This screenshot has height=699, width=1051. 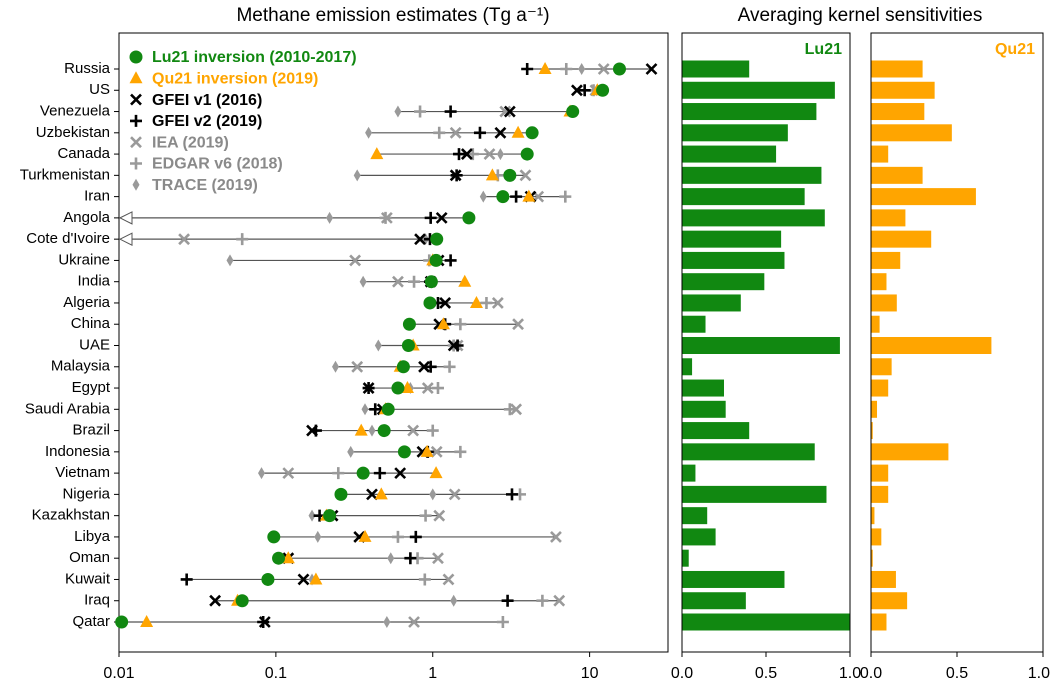 What do you see at coordinates (392, 15) in the screenshot?
I see `main-title: Methane emission estimates (Tg a⁻¹)` at bounding box center [392, 15].